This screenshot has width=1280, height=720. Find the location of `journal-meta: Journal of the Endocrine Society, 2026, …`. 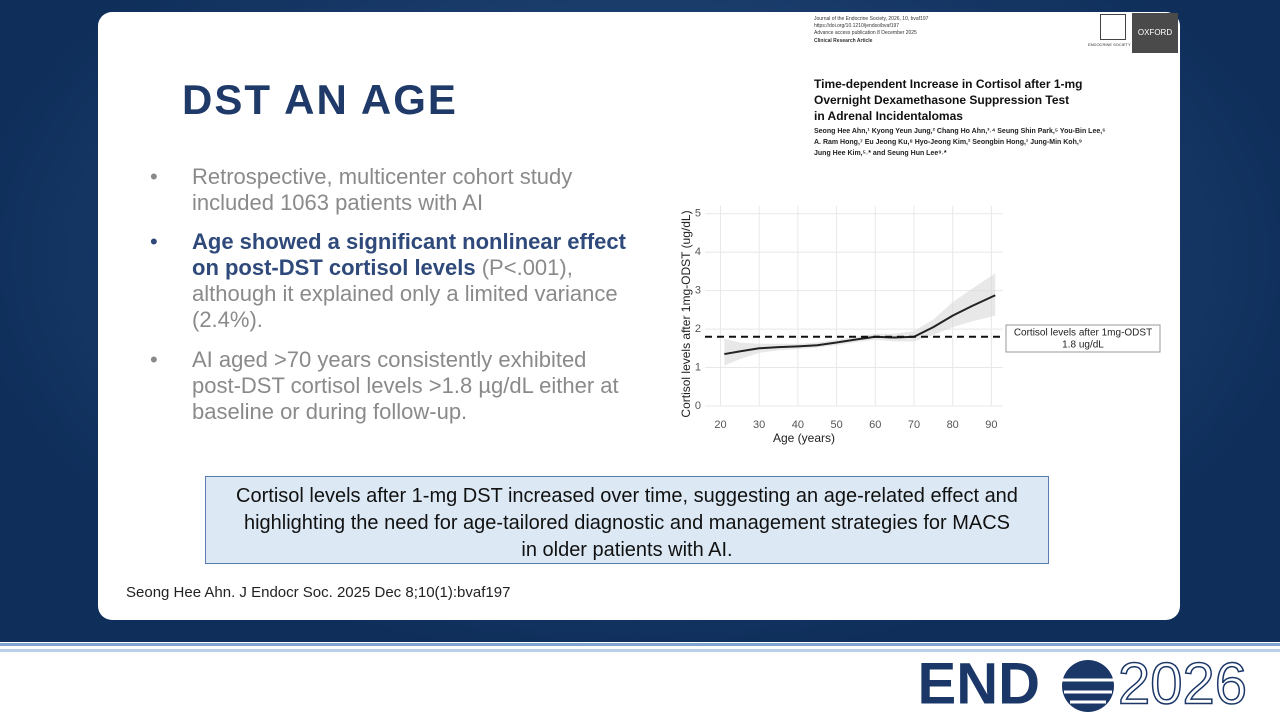

journal-meta: Journal of the Endocrine Society, 2026, … is located at coordinates (871, 19).